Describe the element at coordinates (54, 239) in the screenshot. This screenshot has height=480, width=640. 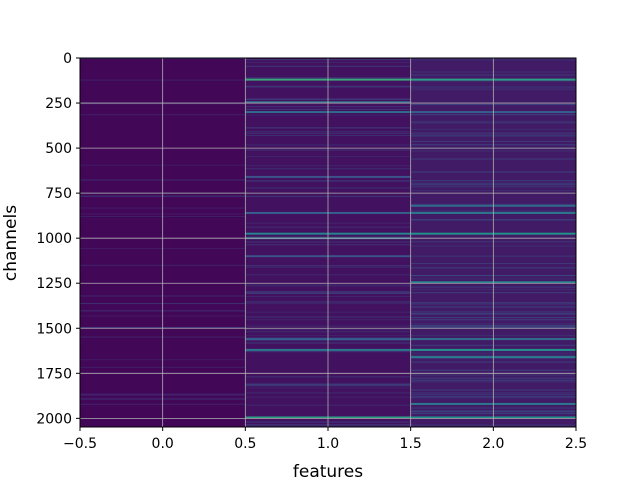
I see `y-tick-label: 1000` at that location.